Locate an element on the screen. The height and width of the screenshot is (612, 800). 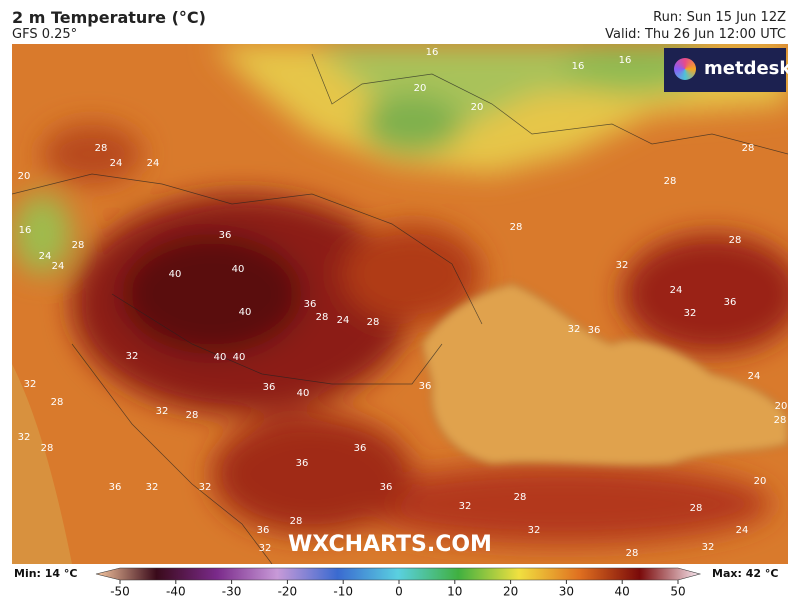
tick-label: 0 is located at coordinates (399, 592).